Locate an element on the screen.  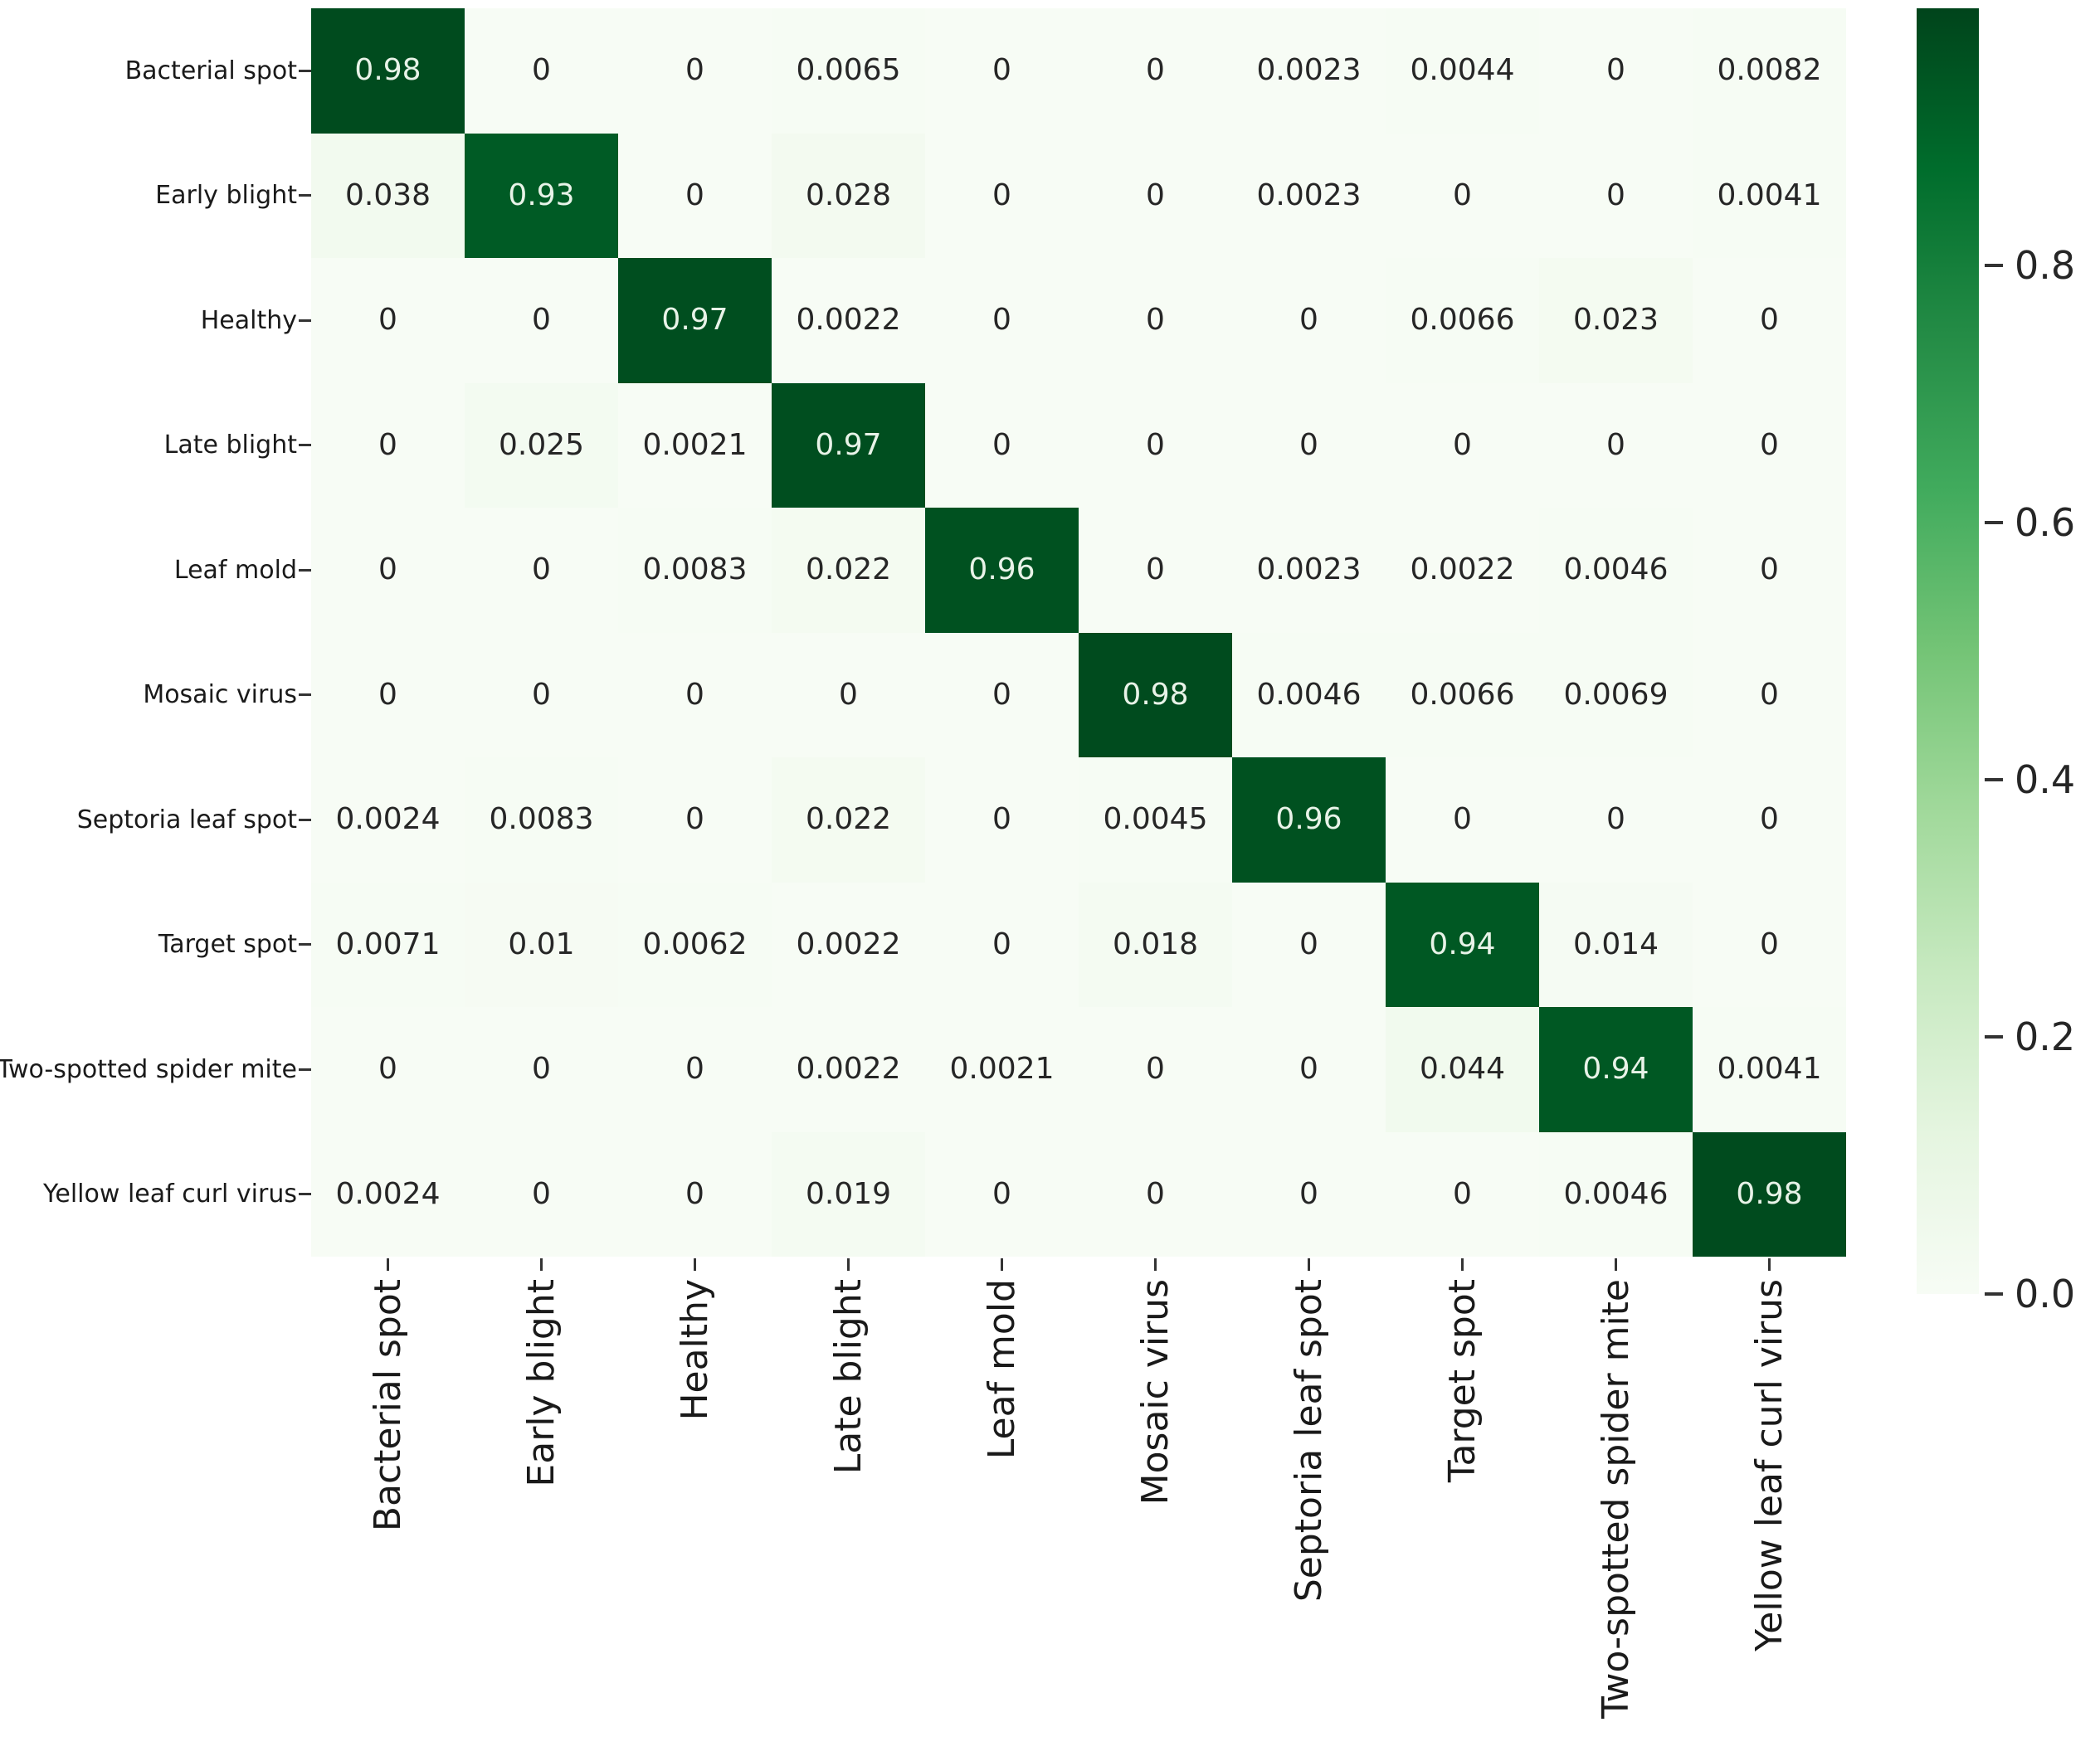
matrix-cell-7-5: 0.018 is located at coordinates (1155, 944).